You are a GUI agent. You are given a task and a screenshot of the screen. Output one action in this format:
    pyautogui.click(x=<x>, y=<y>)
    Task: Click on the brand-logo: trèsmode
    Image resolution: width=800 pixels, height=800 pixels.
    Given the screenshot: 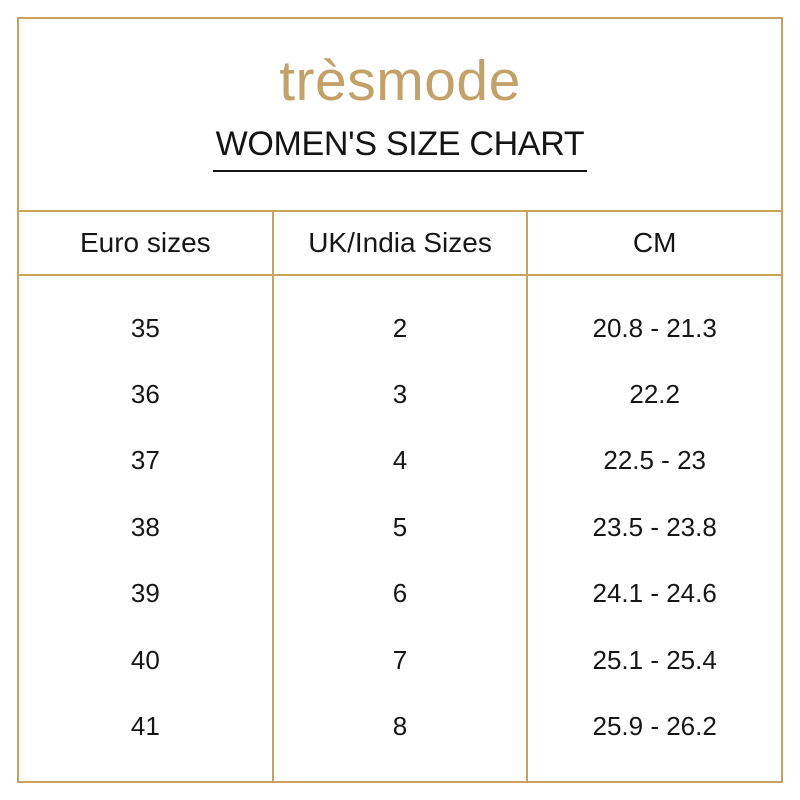 What is the action you would take?
    pyautogui.click(x=400, y=81)
    